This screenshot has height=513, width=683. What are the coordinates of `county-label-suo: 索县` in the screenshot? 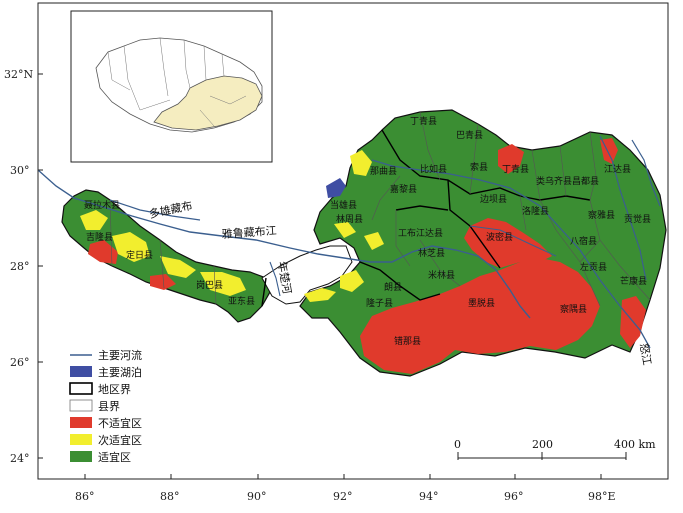 It's located at (479, 167).